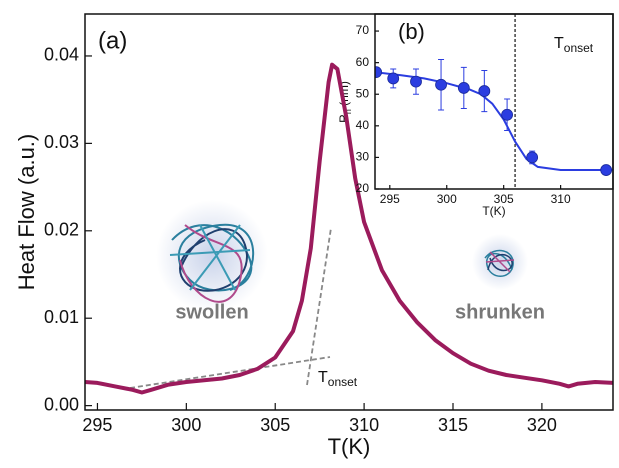  Describe the element at coordinates (112, 40) in the screenshot. I see `panel-label: (a)` at that location.